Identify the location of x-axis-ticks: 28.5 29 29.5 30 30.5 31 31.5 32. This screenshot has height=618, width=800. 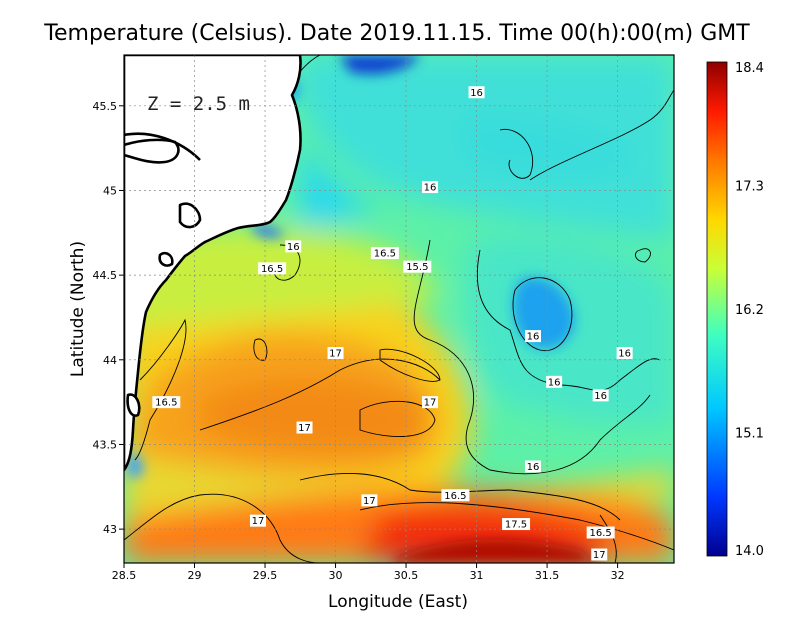
(368, 572).